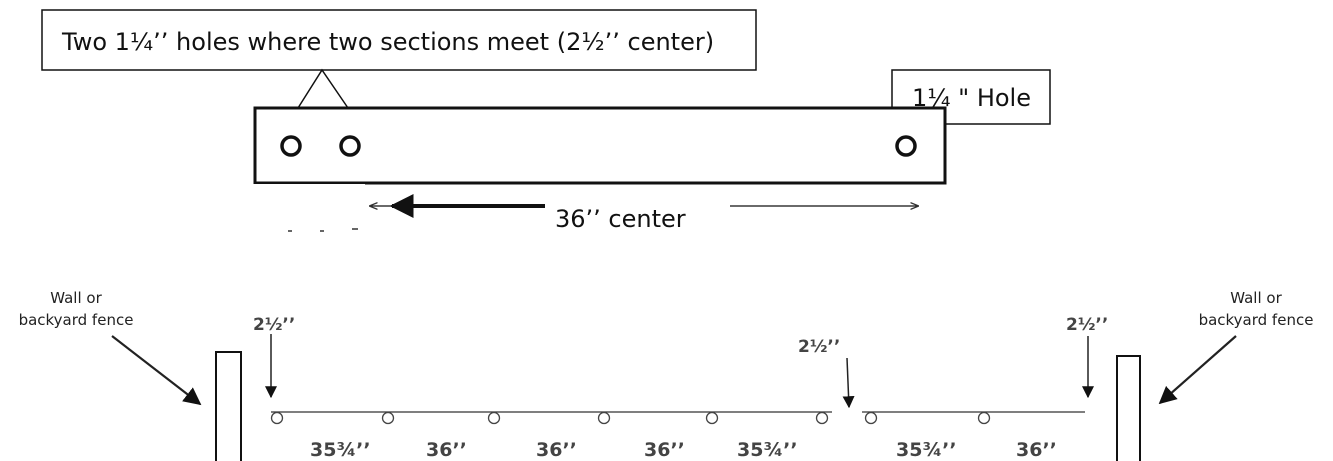 The image size is (1333, 461). I want to click on callout-box-double-holes, so click(399, 40).